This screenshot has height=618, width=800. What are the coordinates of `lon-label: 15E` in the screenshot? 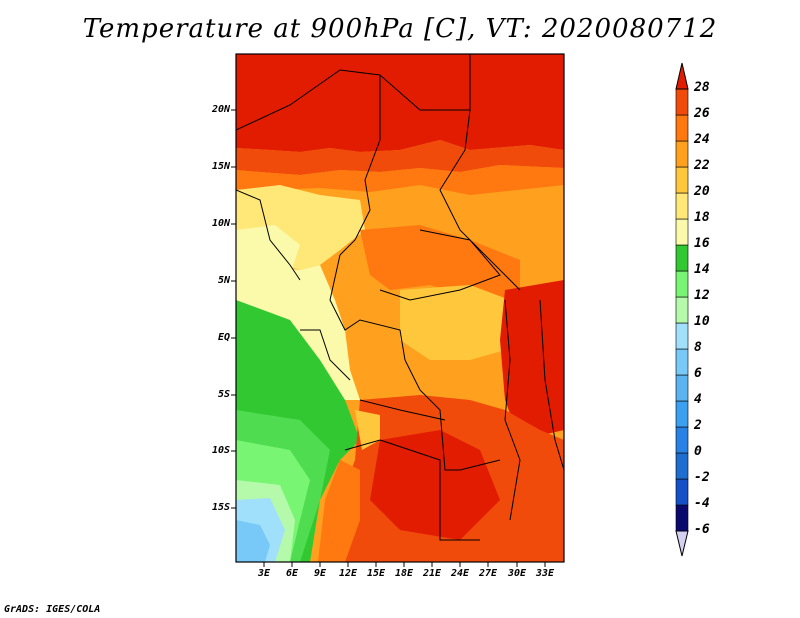 It's located at (376, 573).